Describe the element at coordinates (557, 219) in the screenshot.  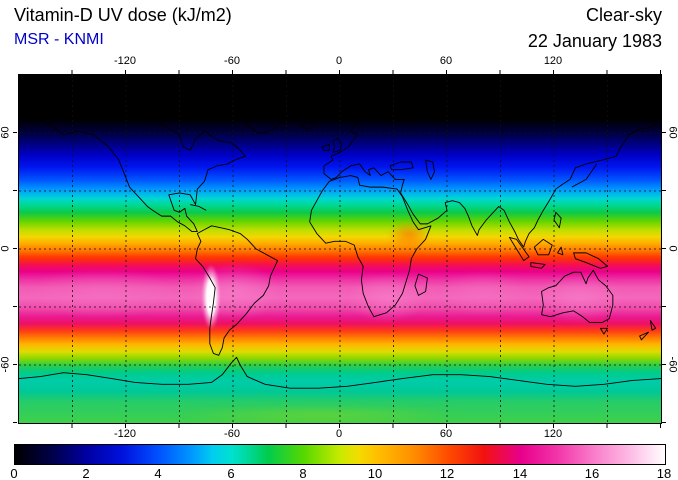
I see `coastline-philippines` at that location.